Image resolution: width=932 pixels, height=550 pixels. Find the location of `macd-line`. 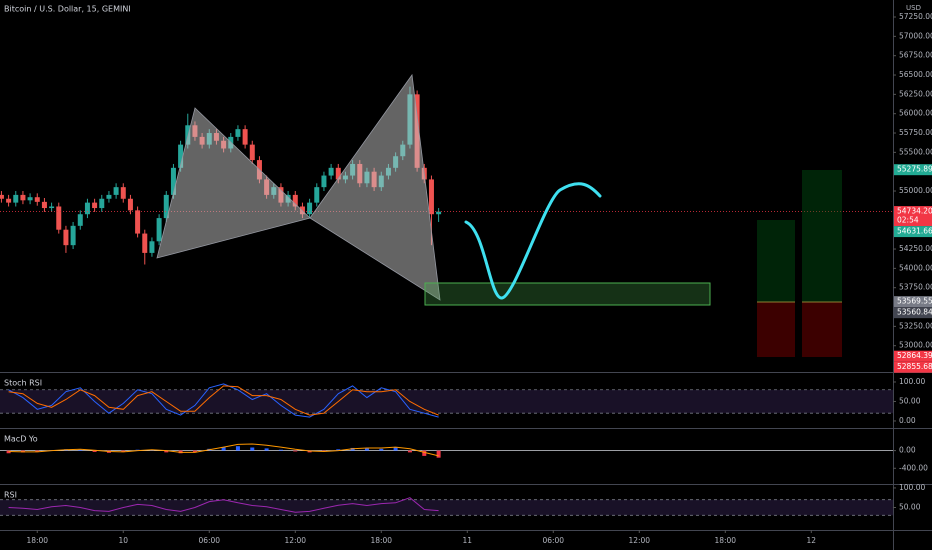

macd-line is located at coordinates (223, 450).